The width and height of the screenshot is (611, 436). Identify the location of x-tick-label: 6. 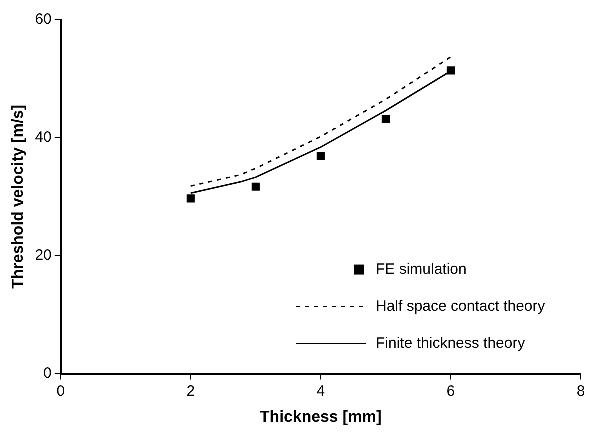
(451, 391).